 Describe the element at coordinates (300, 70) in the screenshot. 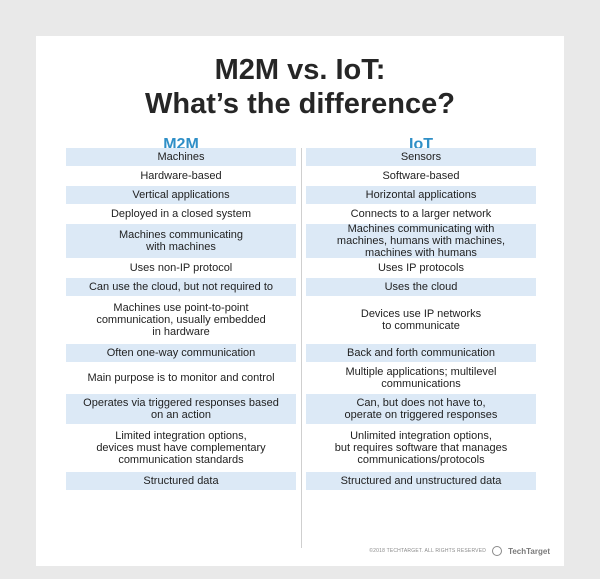

I see `title-line-1: M2M vs. IoT:` at that location.